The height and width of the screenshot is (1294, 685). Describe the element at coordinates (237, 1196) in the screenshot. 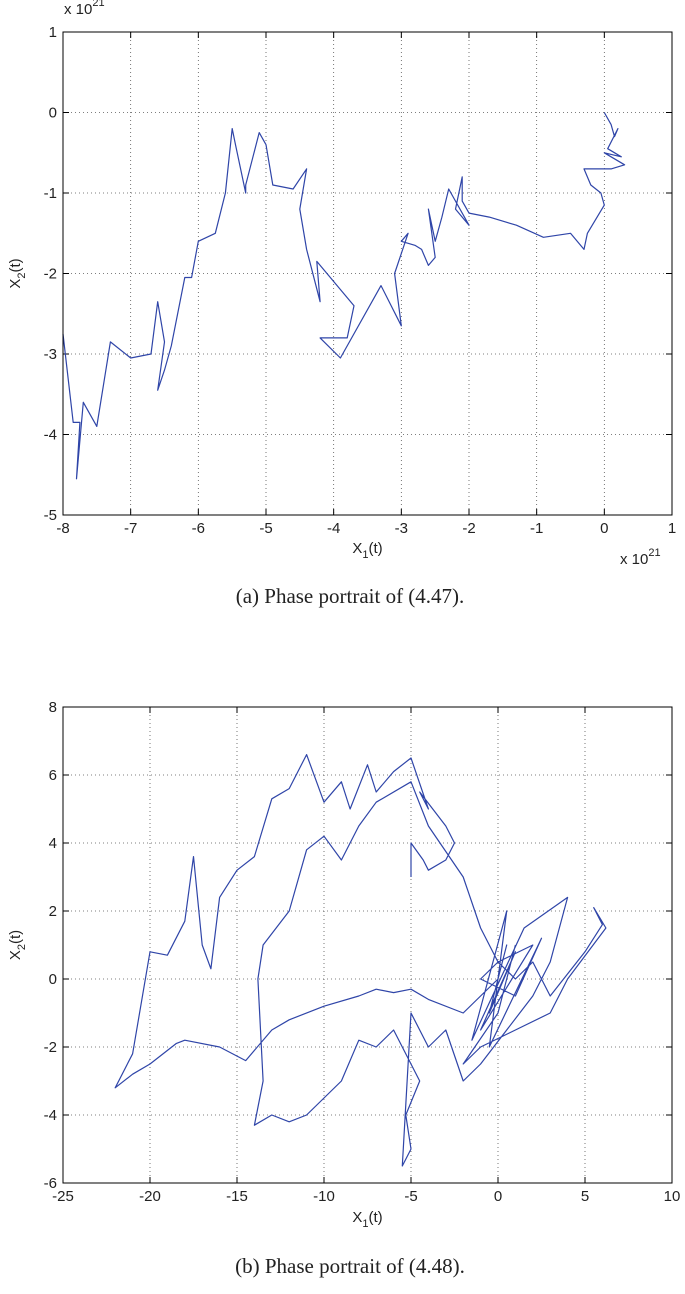

I see `x-tick-label: -15` at that location.